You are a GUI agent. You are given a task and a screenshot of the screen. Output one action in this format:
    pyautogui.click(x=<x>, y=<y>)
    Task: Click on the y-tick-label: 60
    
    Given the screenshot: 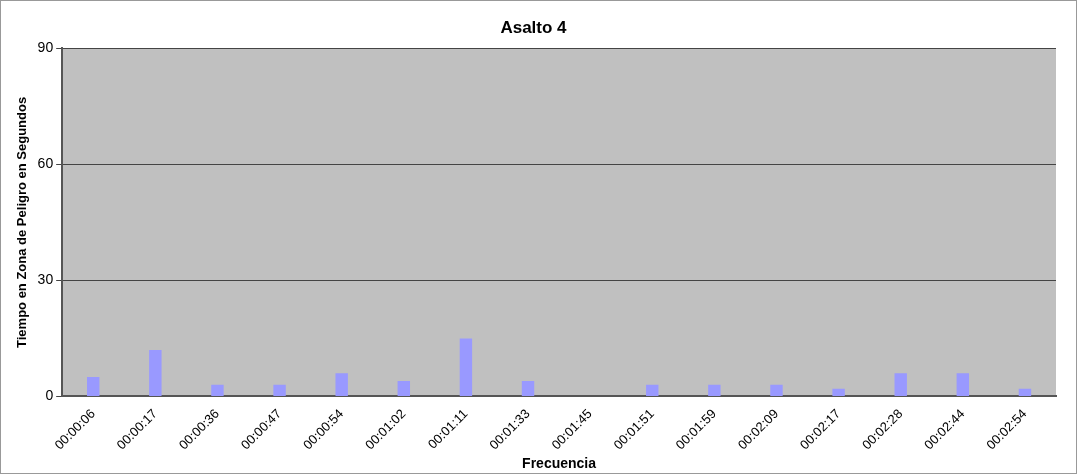 What is the action you would take?
    pyautogui.click(x=45, y=163)
    